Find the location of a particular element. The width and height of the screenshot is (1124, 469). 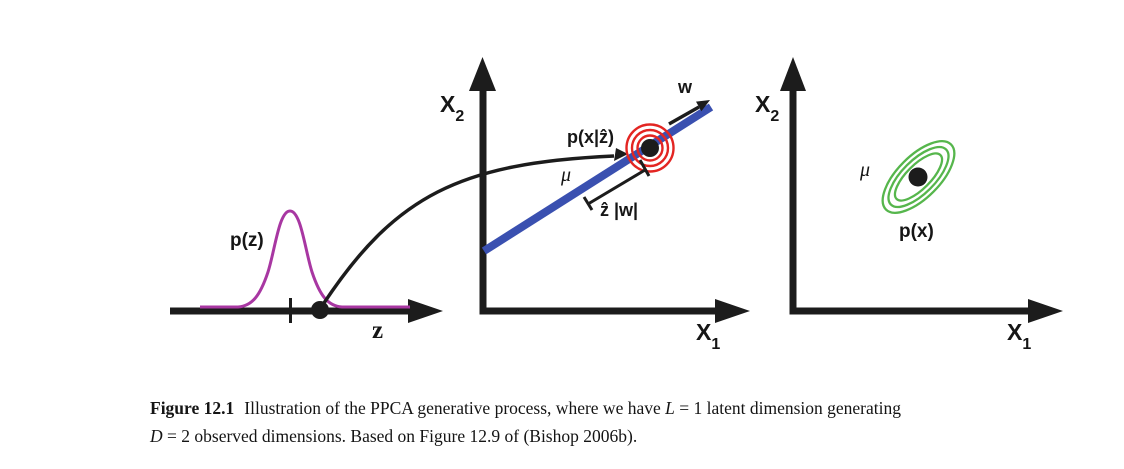

subspace-line is located at coordinates (597, 179).